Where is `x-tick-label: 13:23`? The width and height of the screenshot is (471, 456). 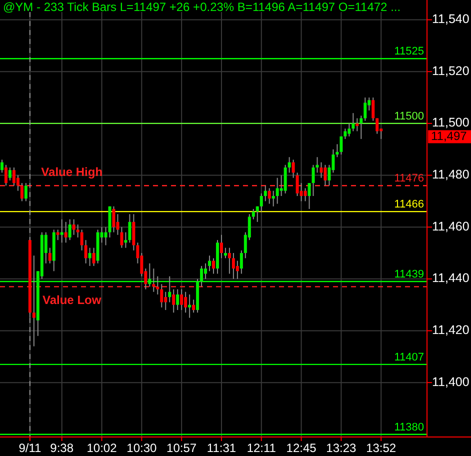 x-tick-label: 13:23 is located at coordinates (341, 448).